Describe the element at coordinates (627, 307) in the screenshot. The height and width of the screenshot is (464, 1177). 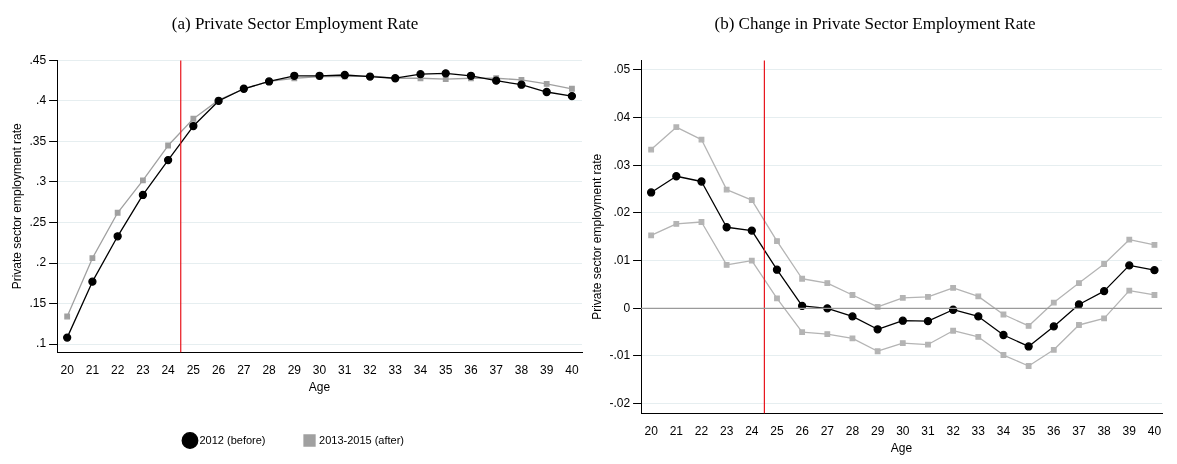
I see `y-tick-label: 0` at that location.